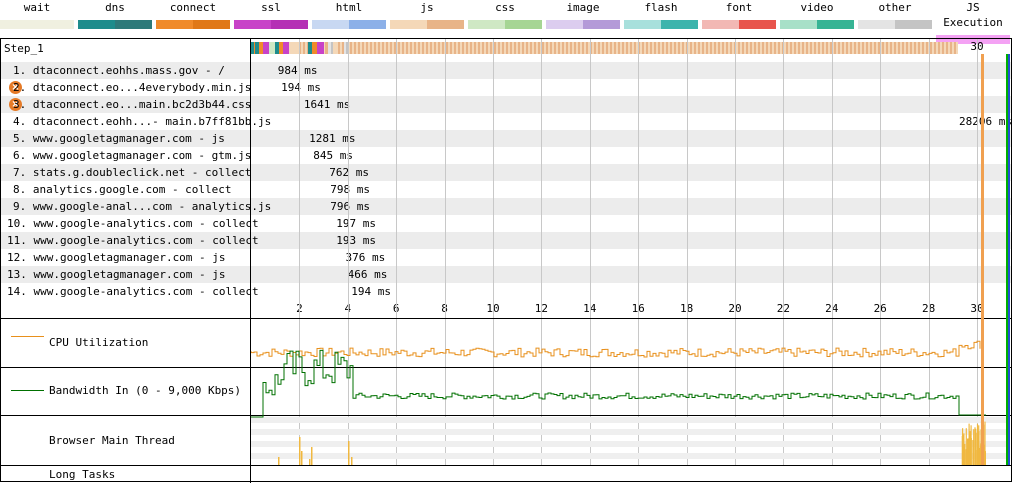 The height and width of the screenshot is (483, 1012). I want to click on request-label: 13. www.googletagmanager.com - js, so click(116, 274).